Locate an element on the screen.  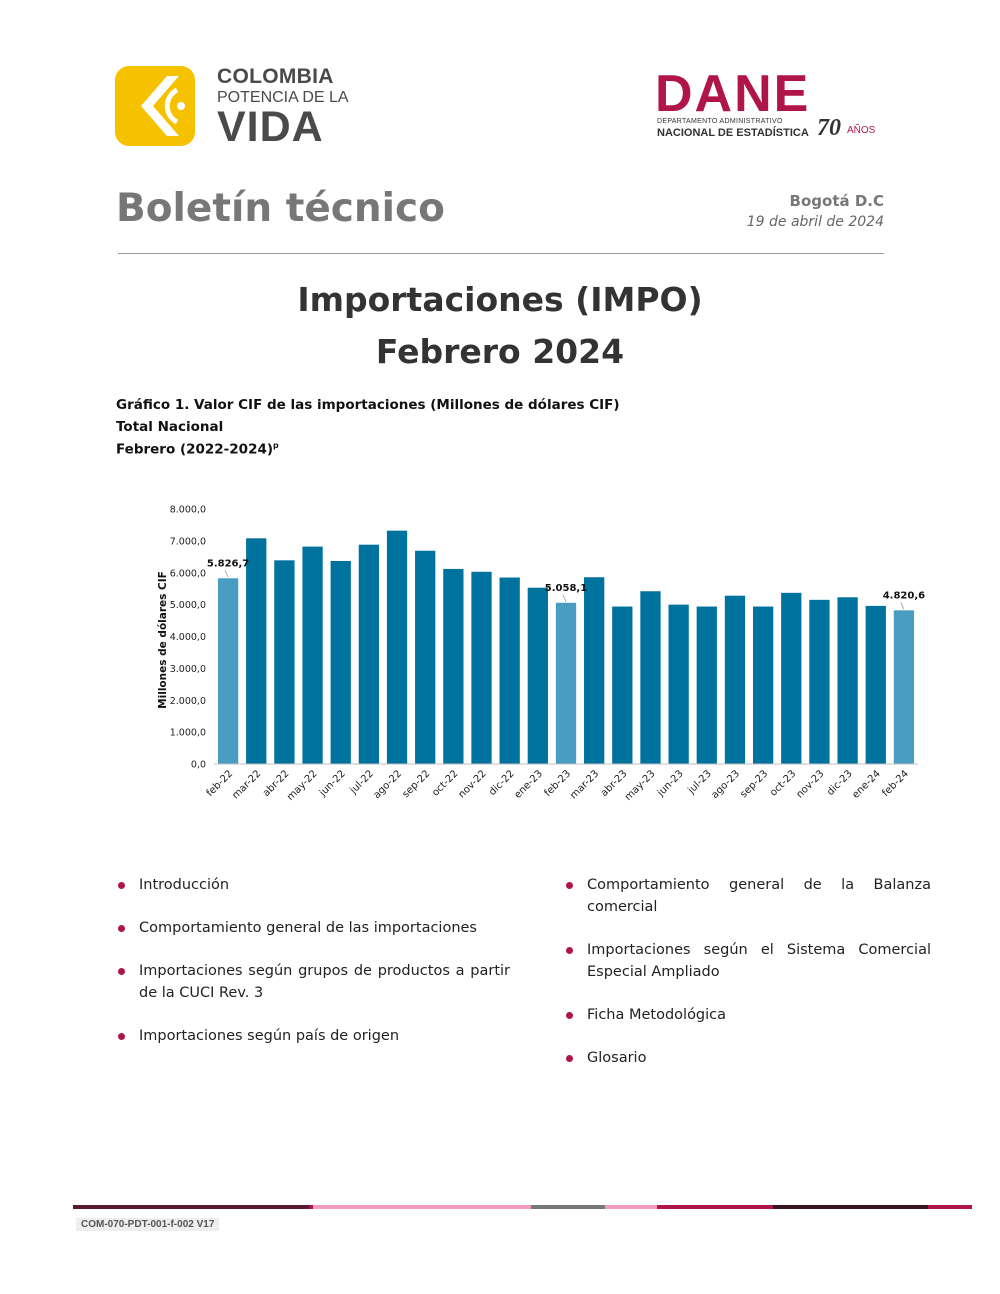
x-tick-label: nov-22 is located at coordinates (473, 784).